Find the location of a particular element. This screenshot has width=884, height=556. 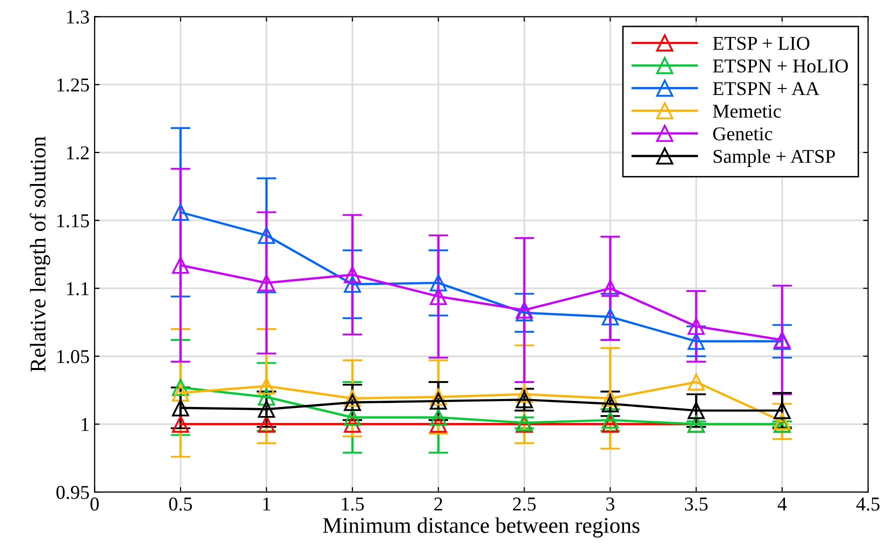

y-tick-label: 1.3 is located at coordinates (78, 17).